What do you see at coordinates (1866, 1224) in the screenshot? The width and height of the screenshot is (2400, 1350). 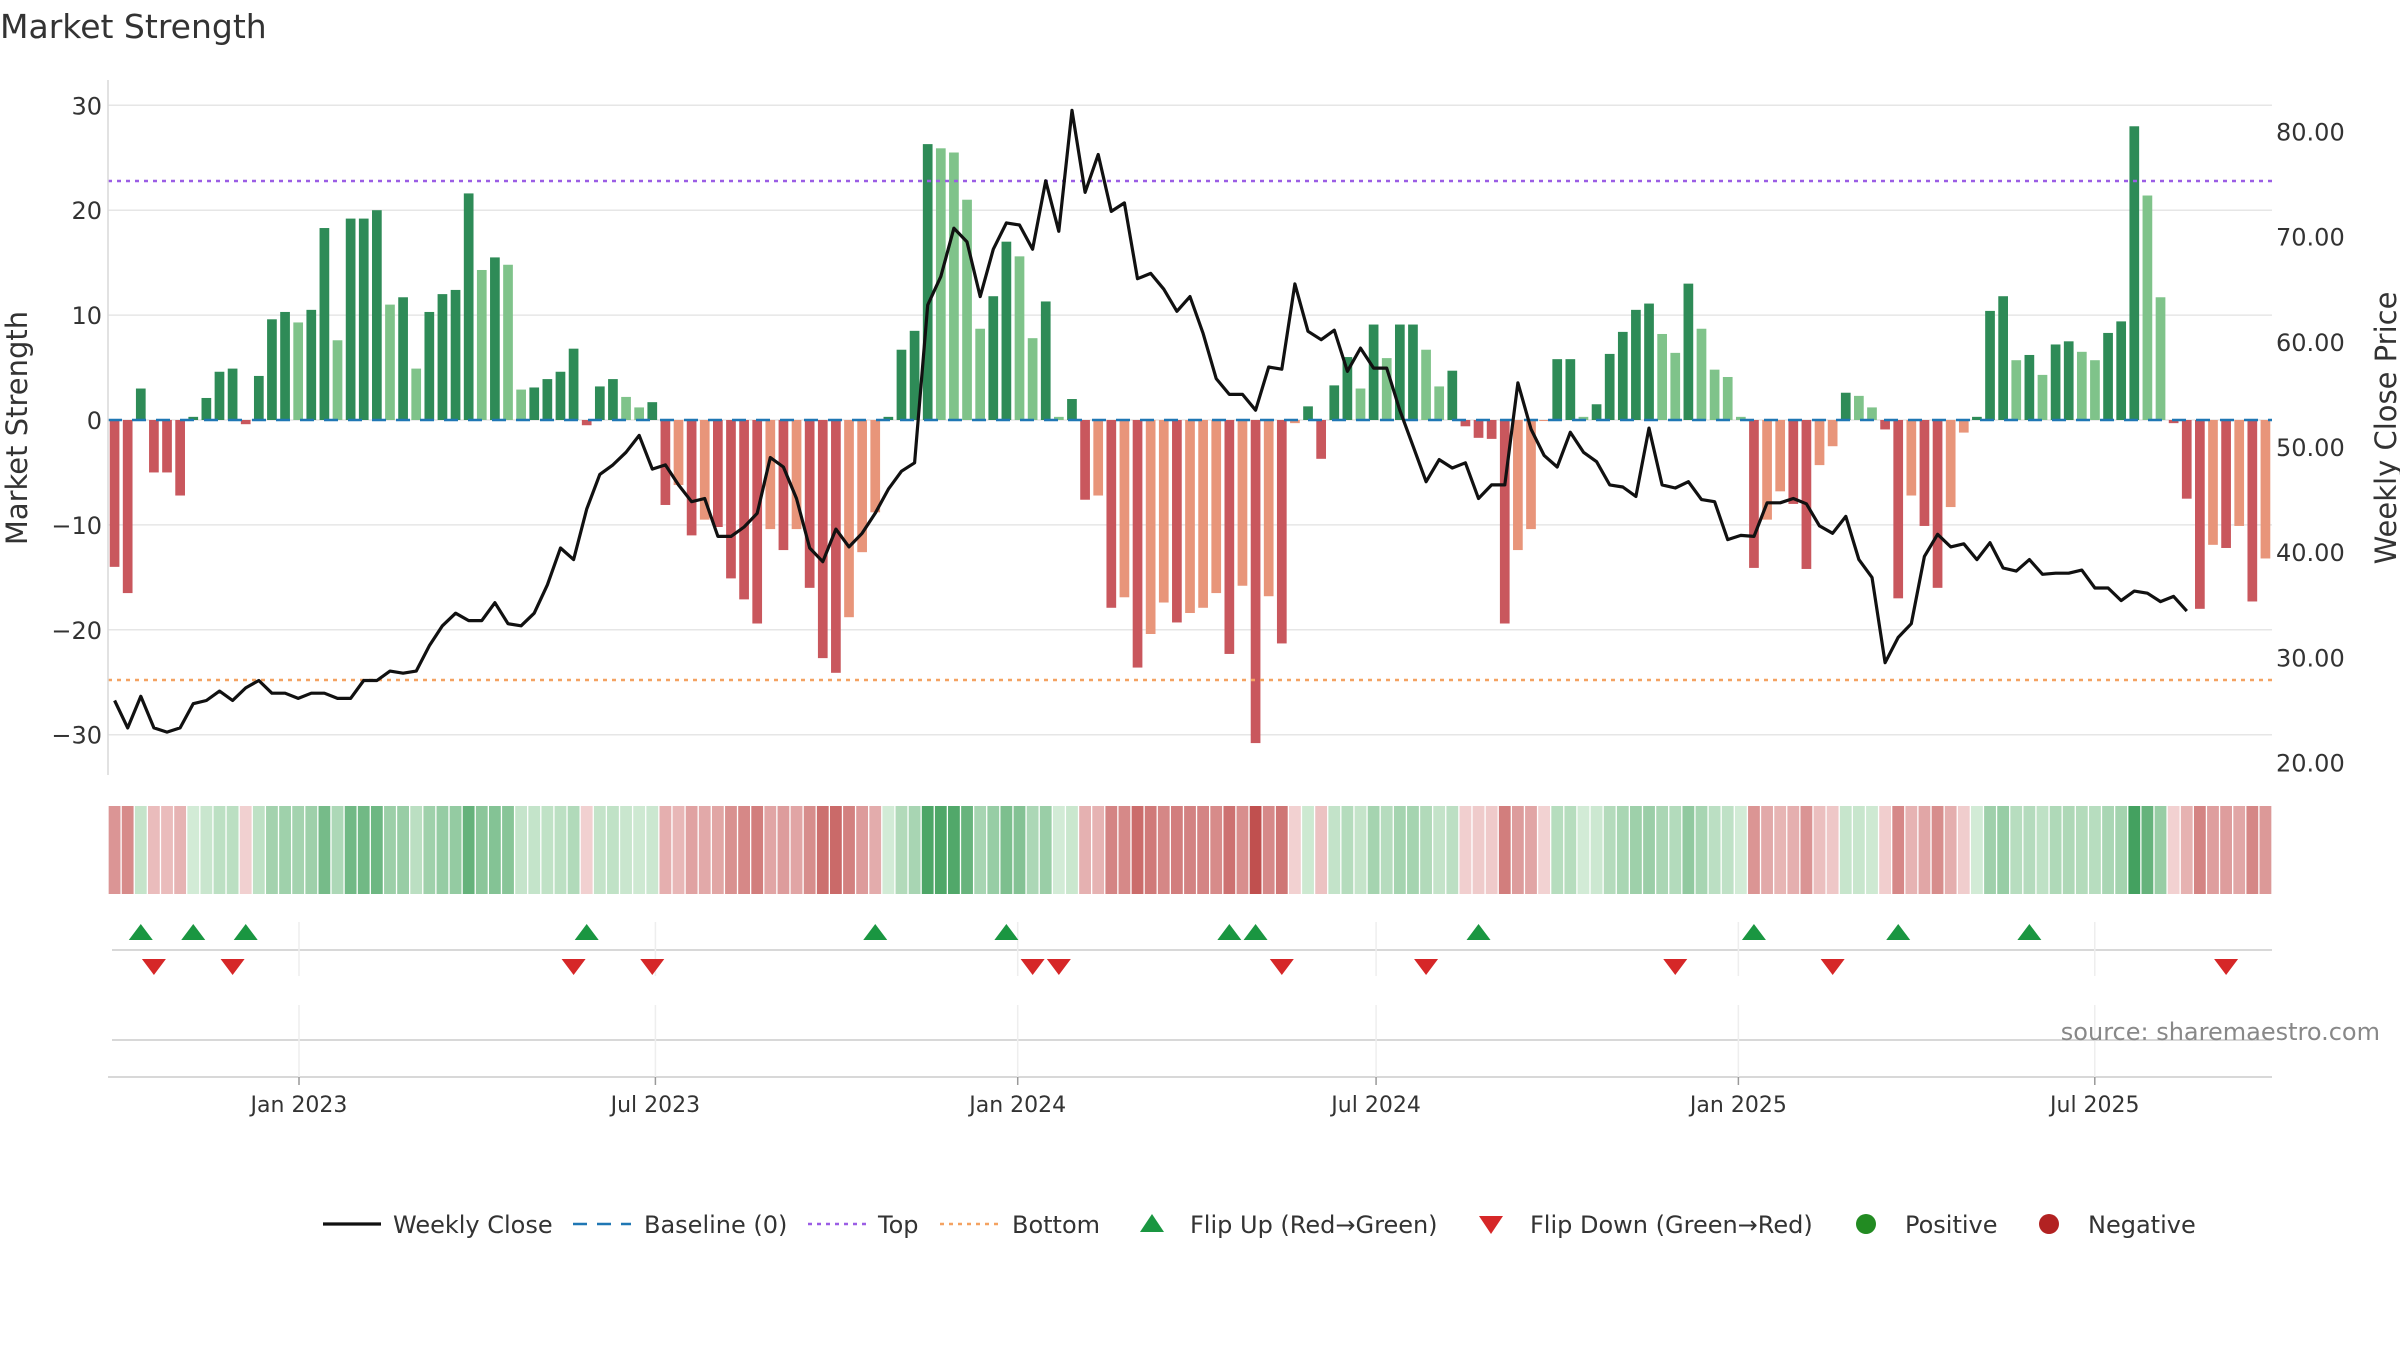 I see `legend-swatch-positive` at bounding box center [1866, 1224].